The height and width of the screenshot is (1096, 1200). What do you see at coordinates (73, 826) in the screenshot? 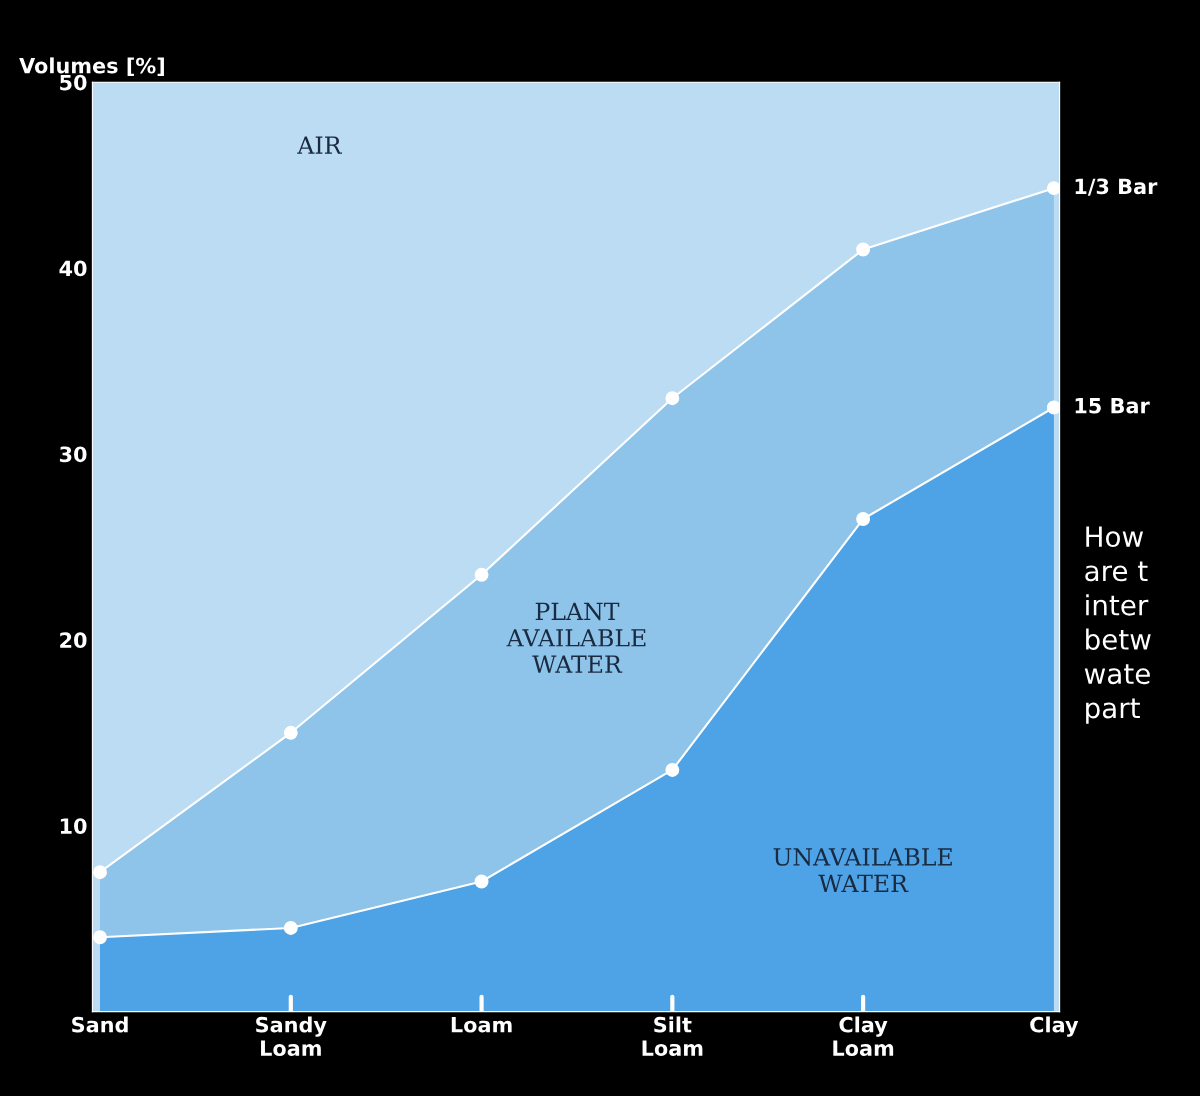
I see `y-tick-label: 10` at bounding box center [73, 826].